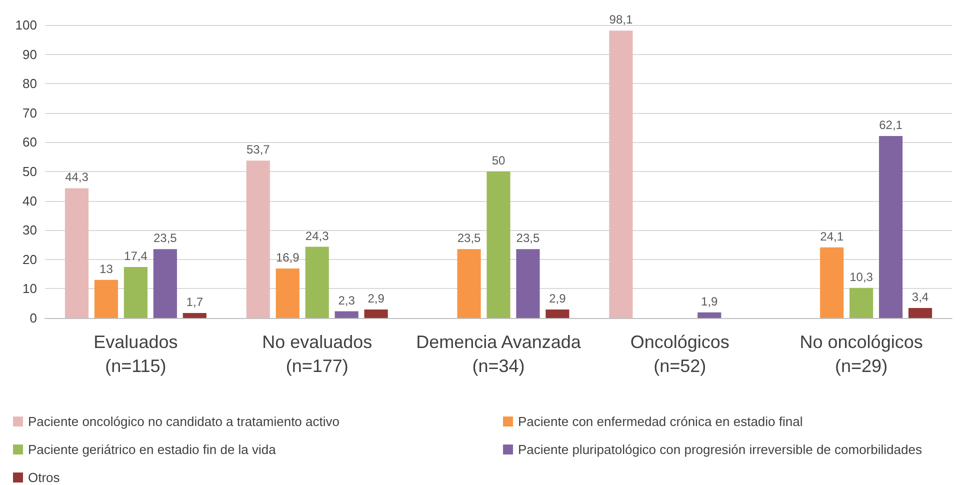 The height and width of the screenshot is (485, 964). I want to click on y-tick-label: 30, so click(29, 230).